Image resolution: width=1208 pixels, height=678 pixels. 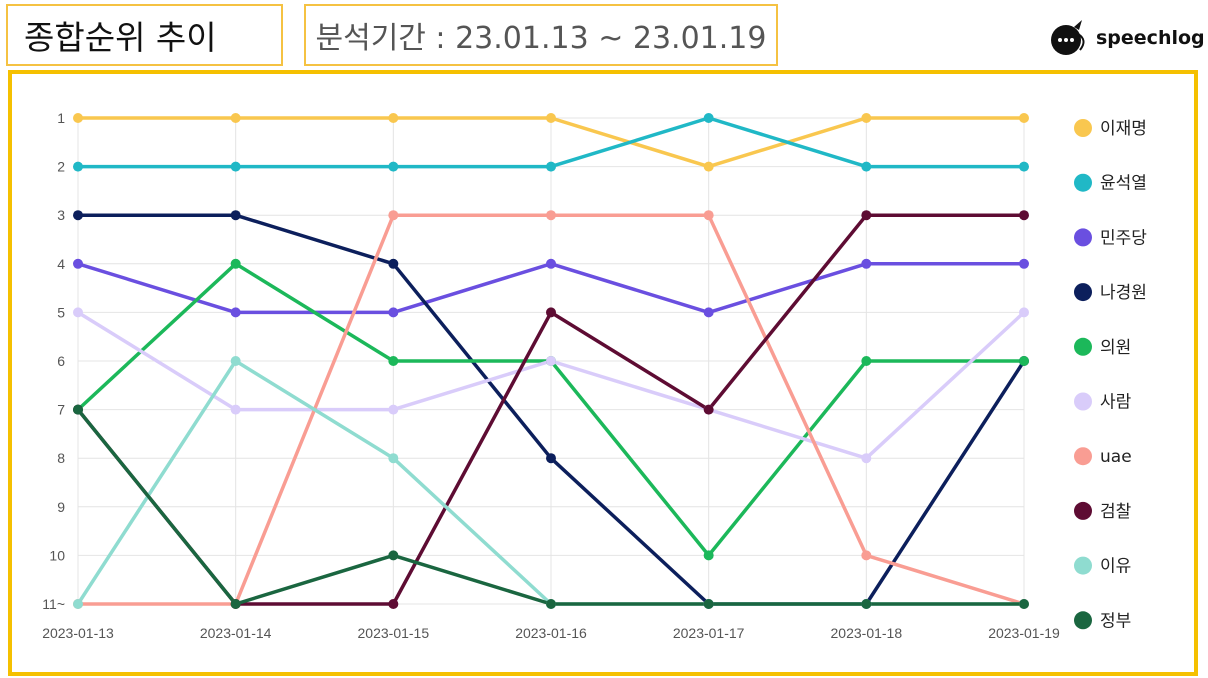 What do you see at coordinates (1116, 512) in the screenshot?
I see `legend-label: 검찰` at bounding box center [1116, 512].